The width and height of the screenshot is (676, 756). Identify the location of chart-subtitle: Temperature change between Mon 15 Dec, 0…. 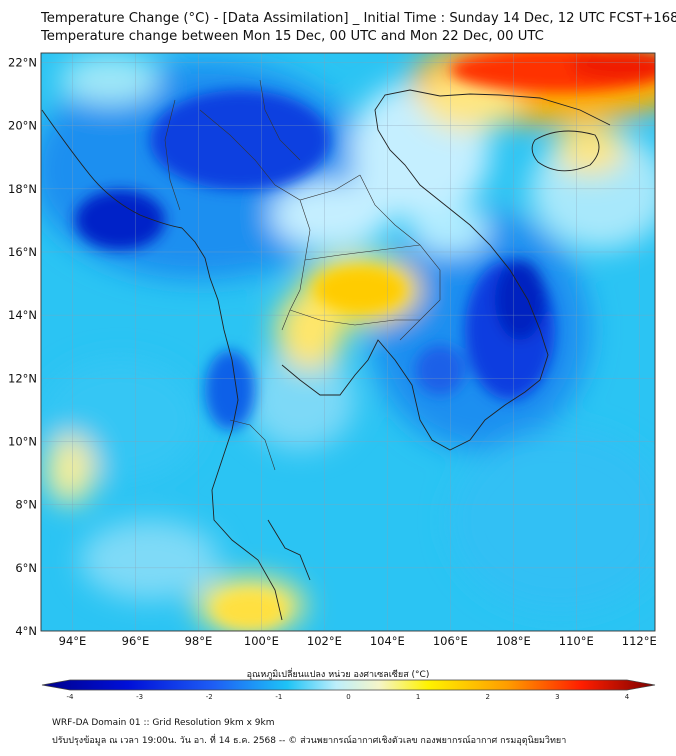
(292, 36).